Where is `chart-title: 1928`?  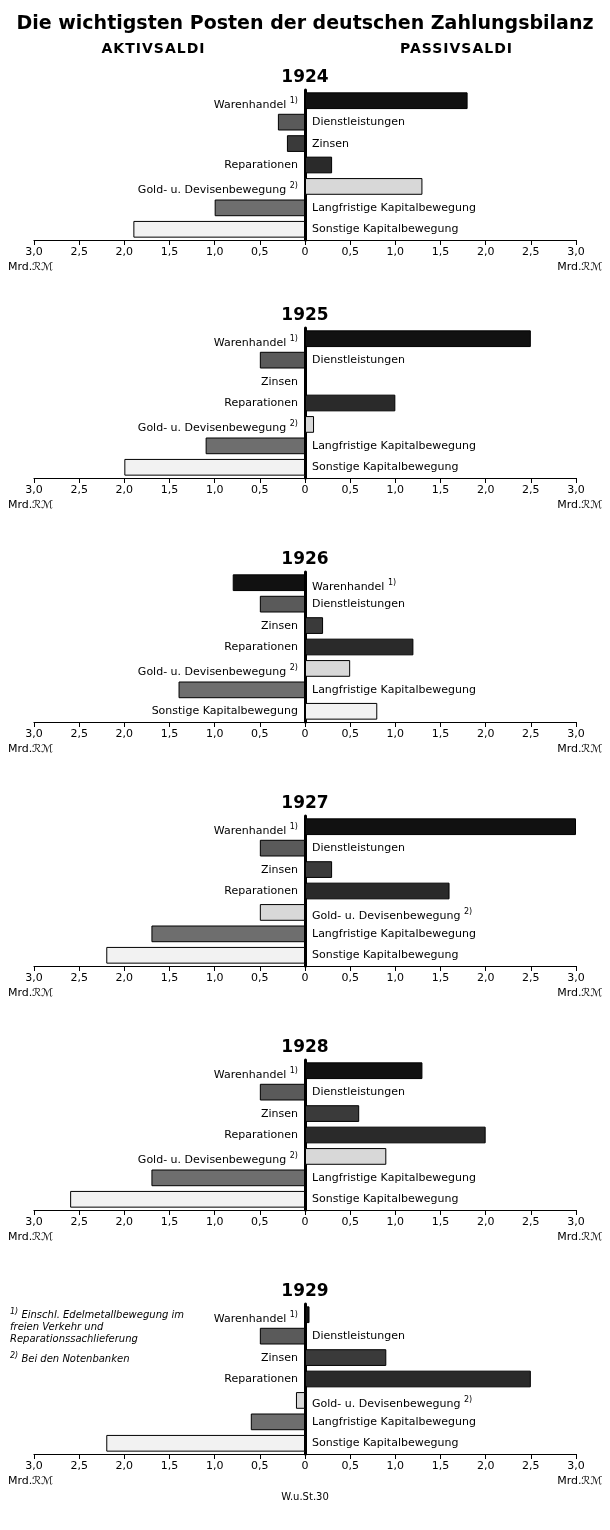
chart-title: 1928 is located at coordinates (305, 1046).